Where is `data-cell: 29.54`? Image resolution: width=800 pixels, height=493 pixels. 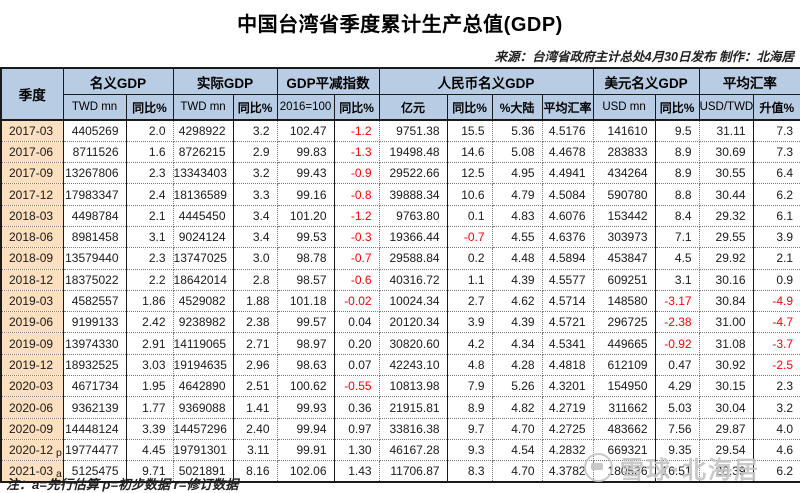 data-cell: 29.54 is located at coordinates (726, 450).